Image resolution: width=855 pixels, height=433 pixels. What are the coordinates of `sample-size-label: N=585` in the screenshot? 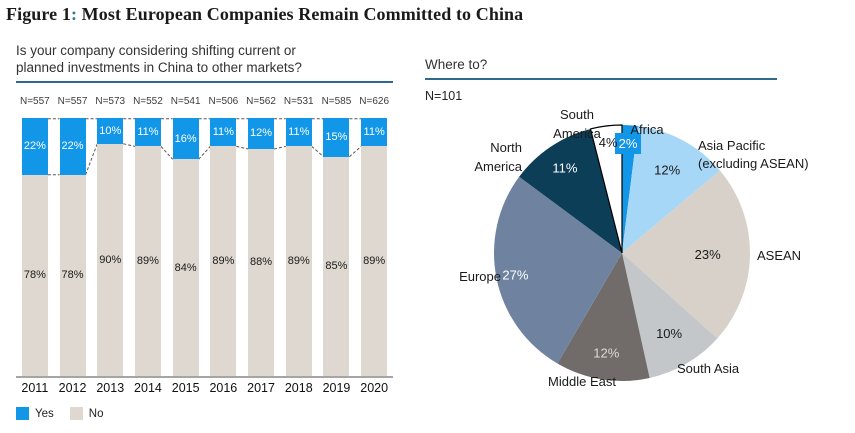 It's located at (336, 101).